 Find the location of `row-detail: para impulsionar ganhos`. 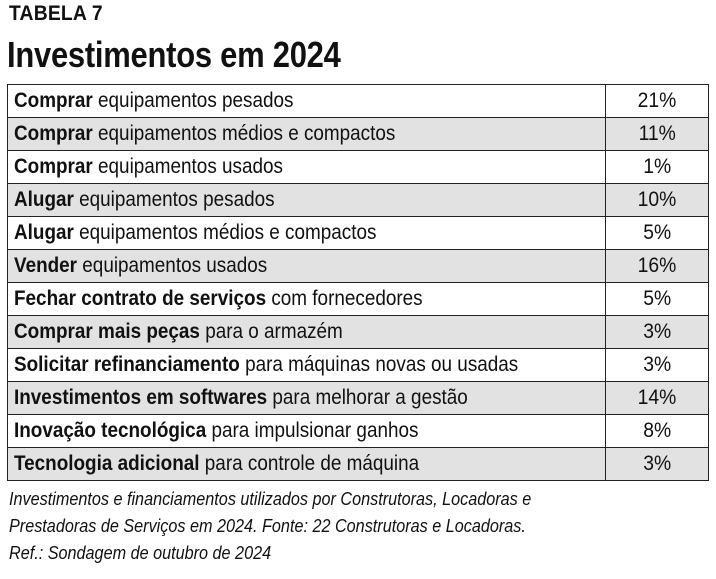

row-detail: para impulsionar ganhos is located at coordinates (312, 430).